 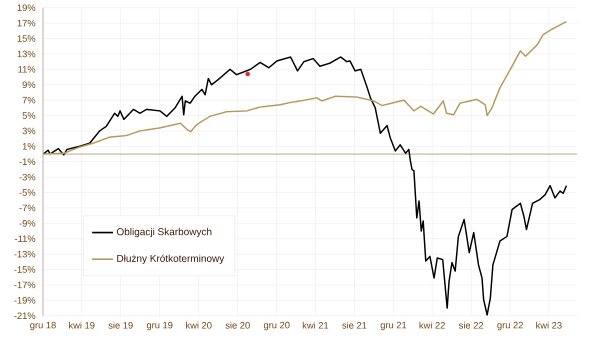 I want to click on y-tick-label: -17%, so click(x=25, y=285).